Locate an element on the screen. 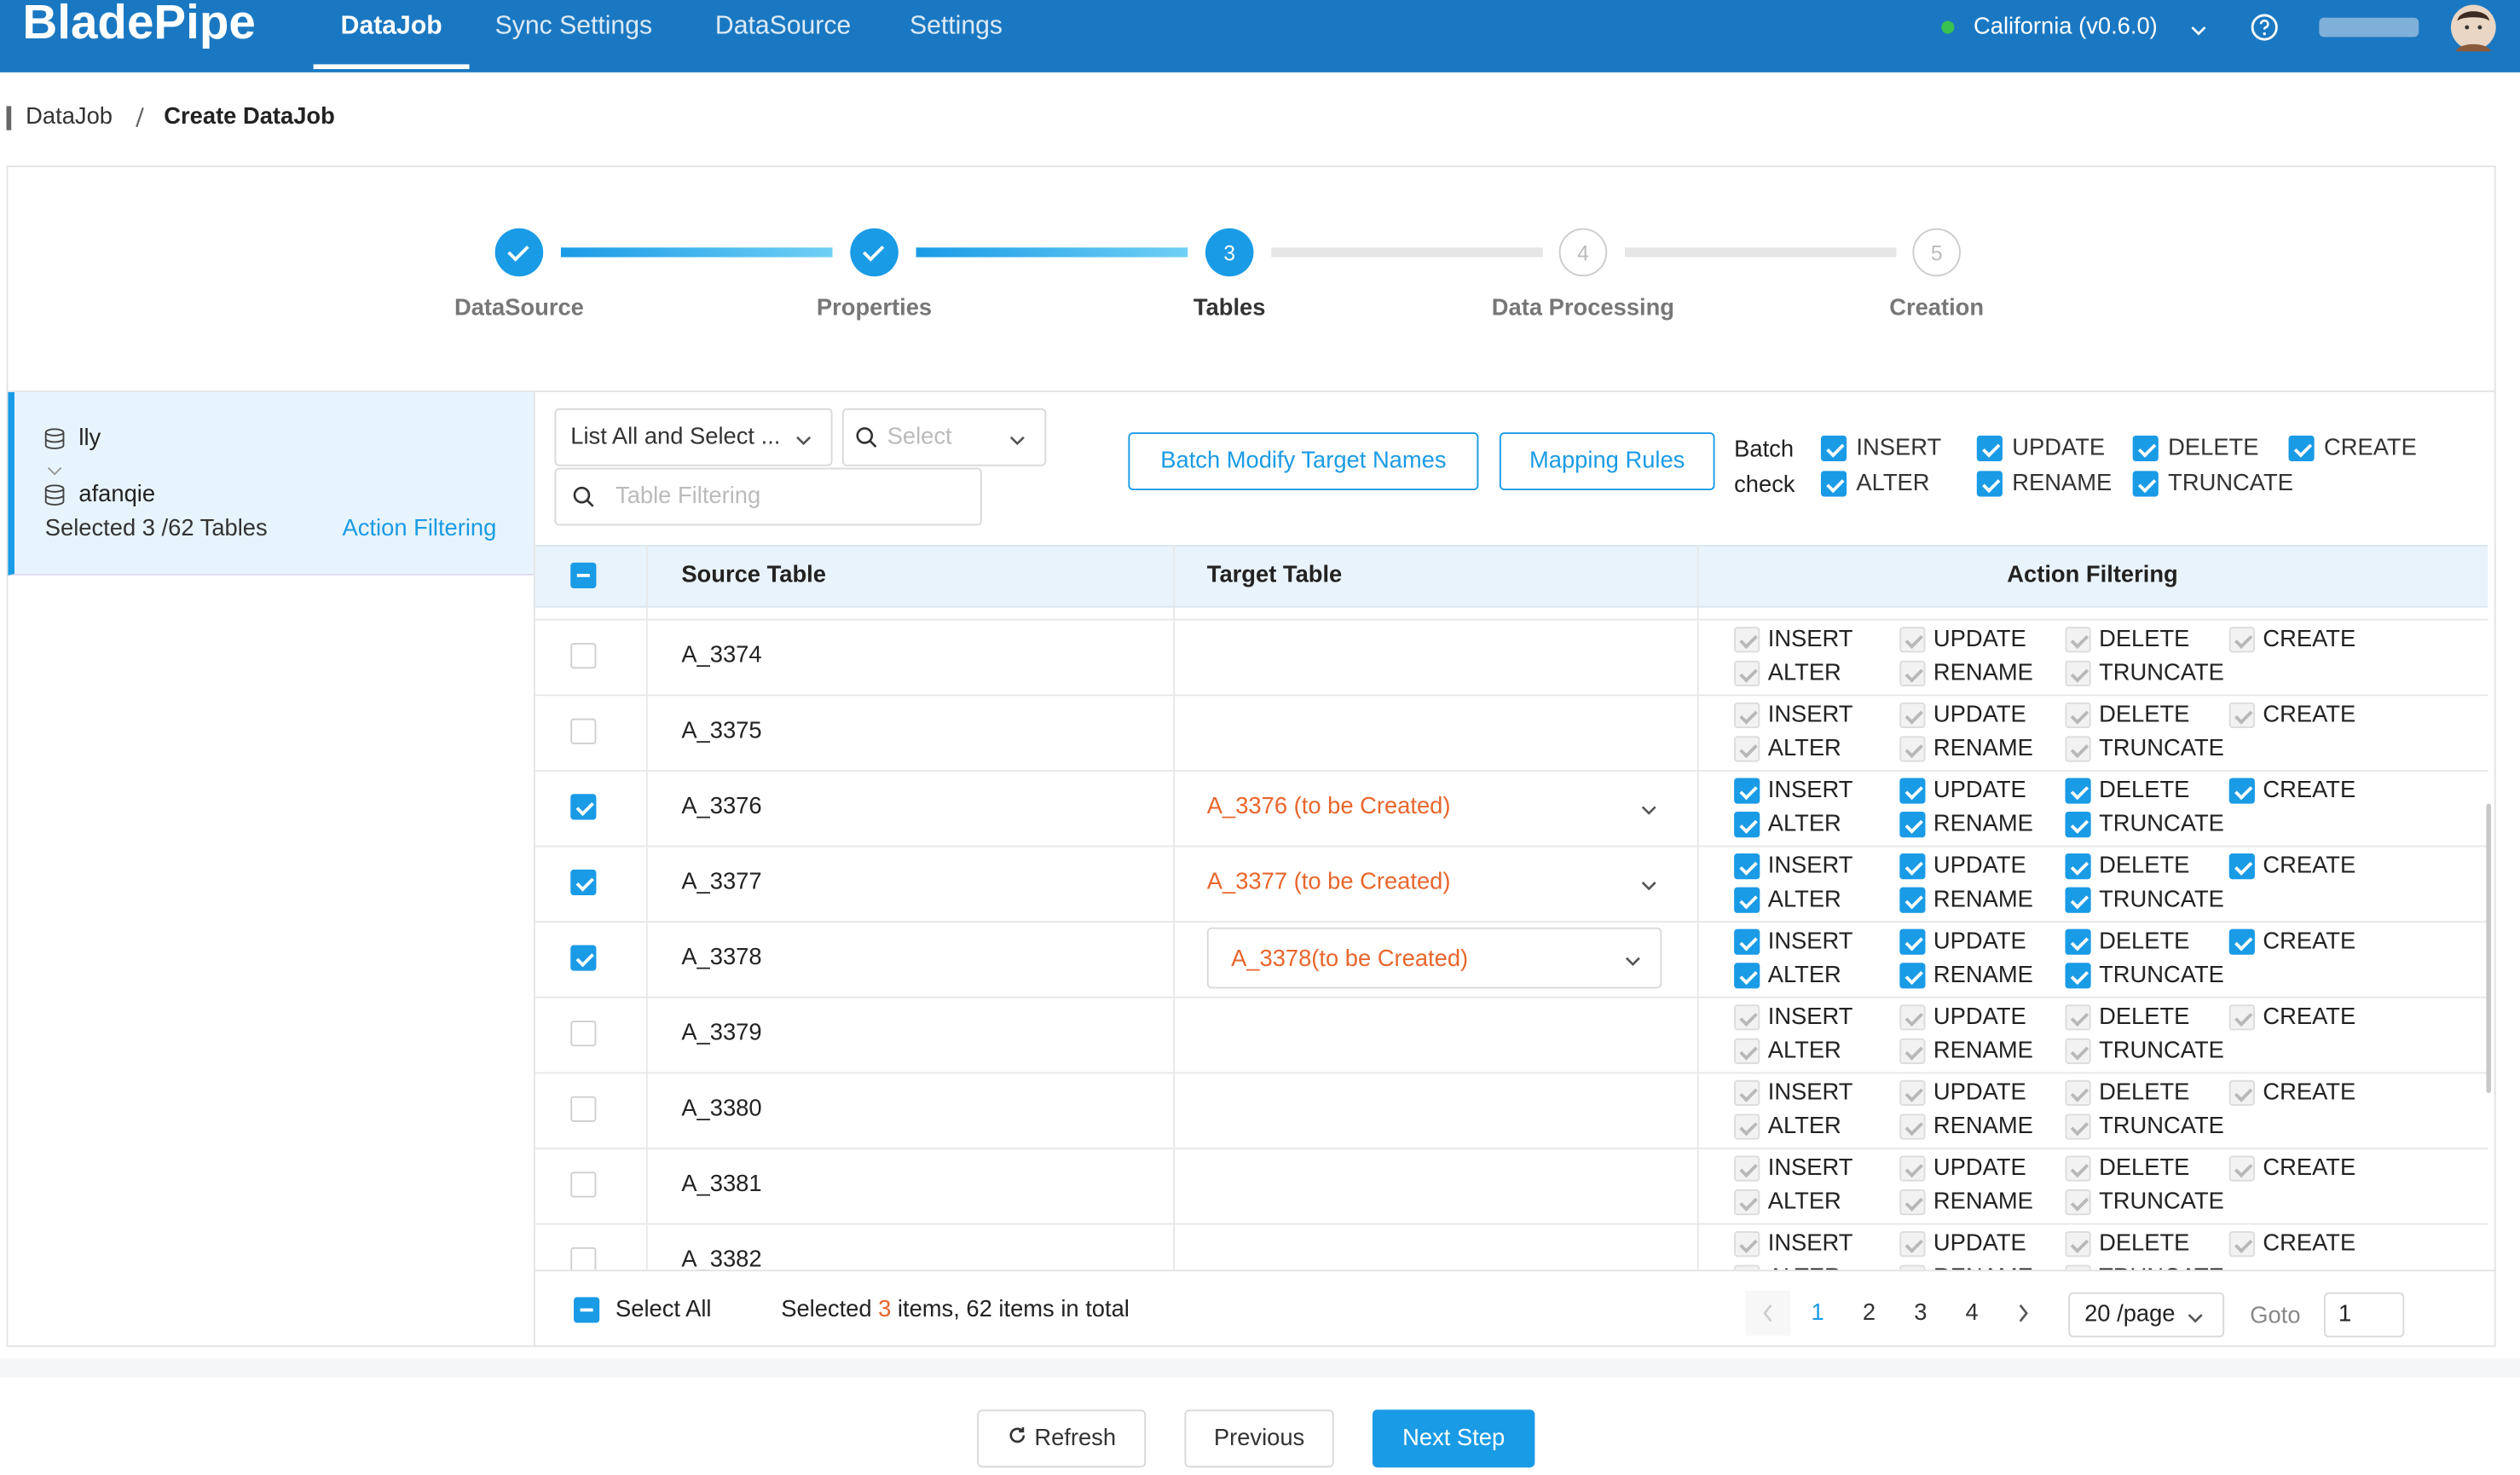 This screenshot has width=2520, height=1475. goto-input is located at coordinates (2364, 1315).